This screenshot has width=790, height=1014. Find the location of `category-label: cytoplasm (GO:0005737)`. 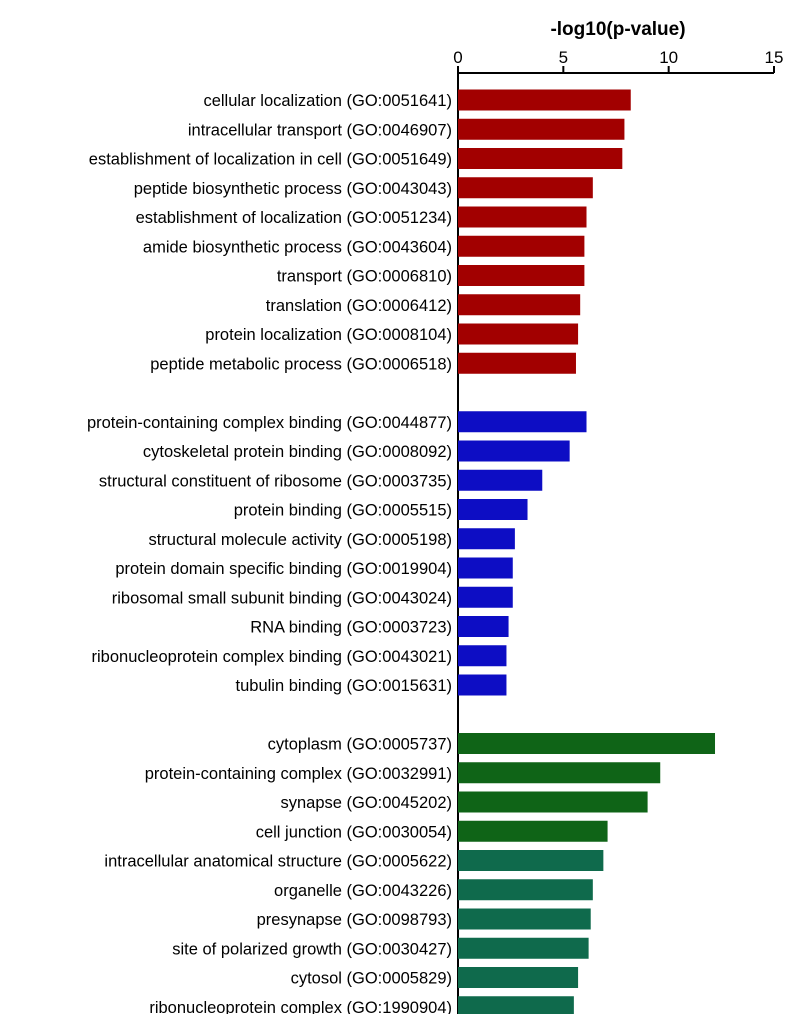

category-label: cytoplasm (GO:0005737) is located at coordinates (360, 745).